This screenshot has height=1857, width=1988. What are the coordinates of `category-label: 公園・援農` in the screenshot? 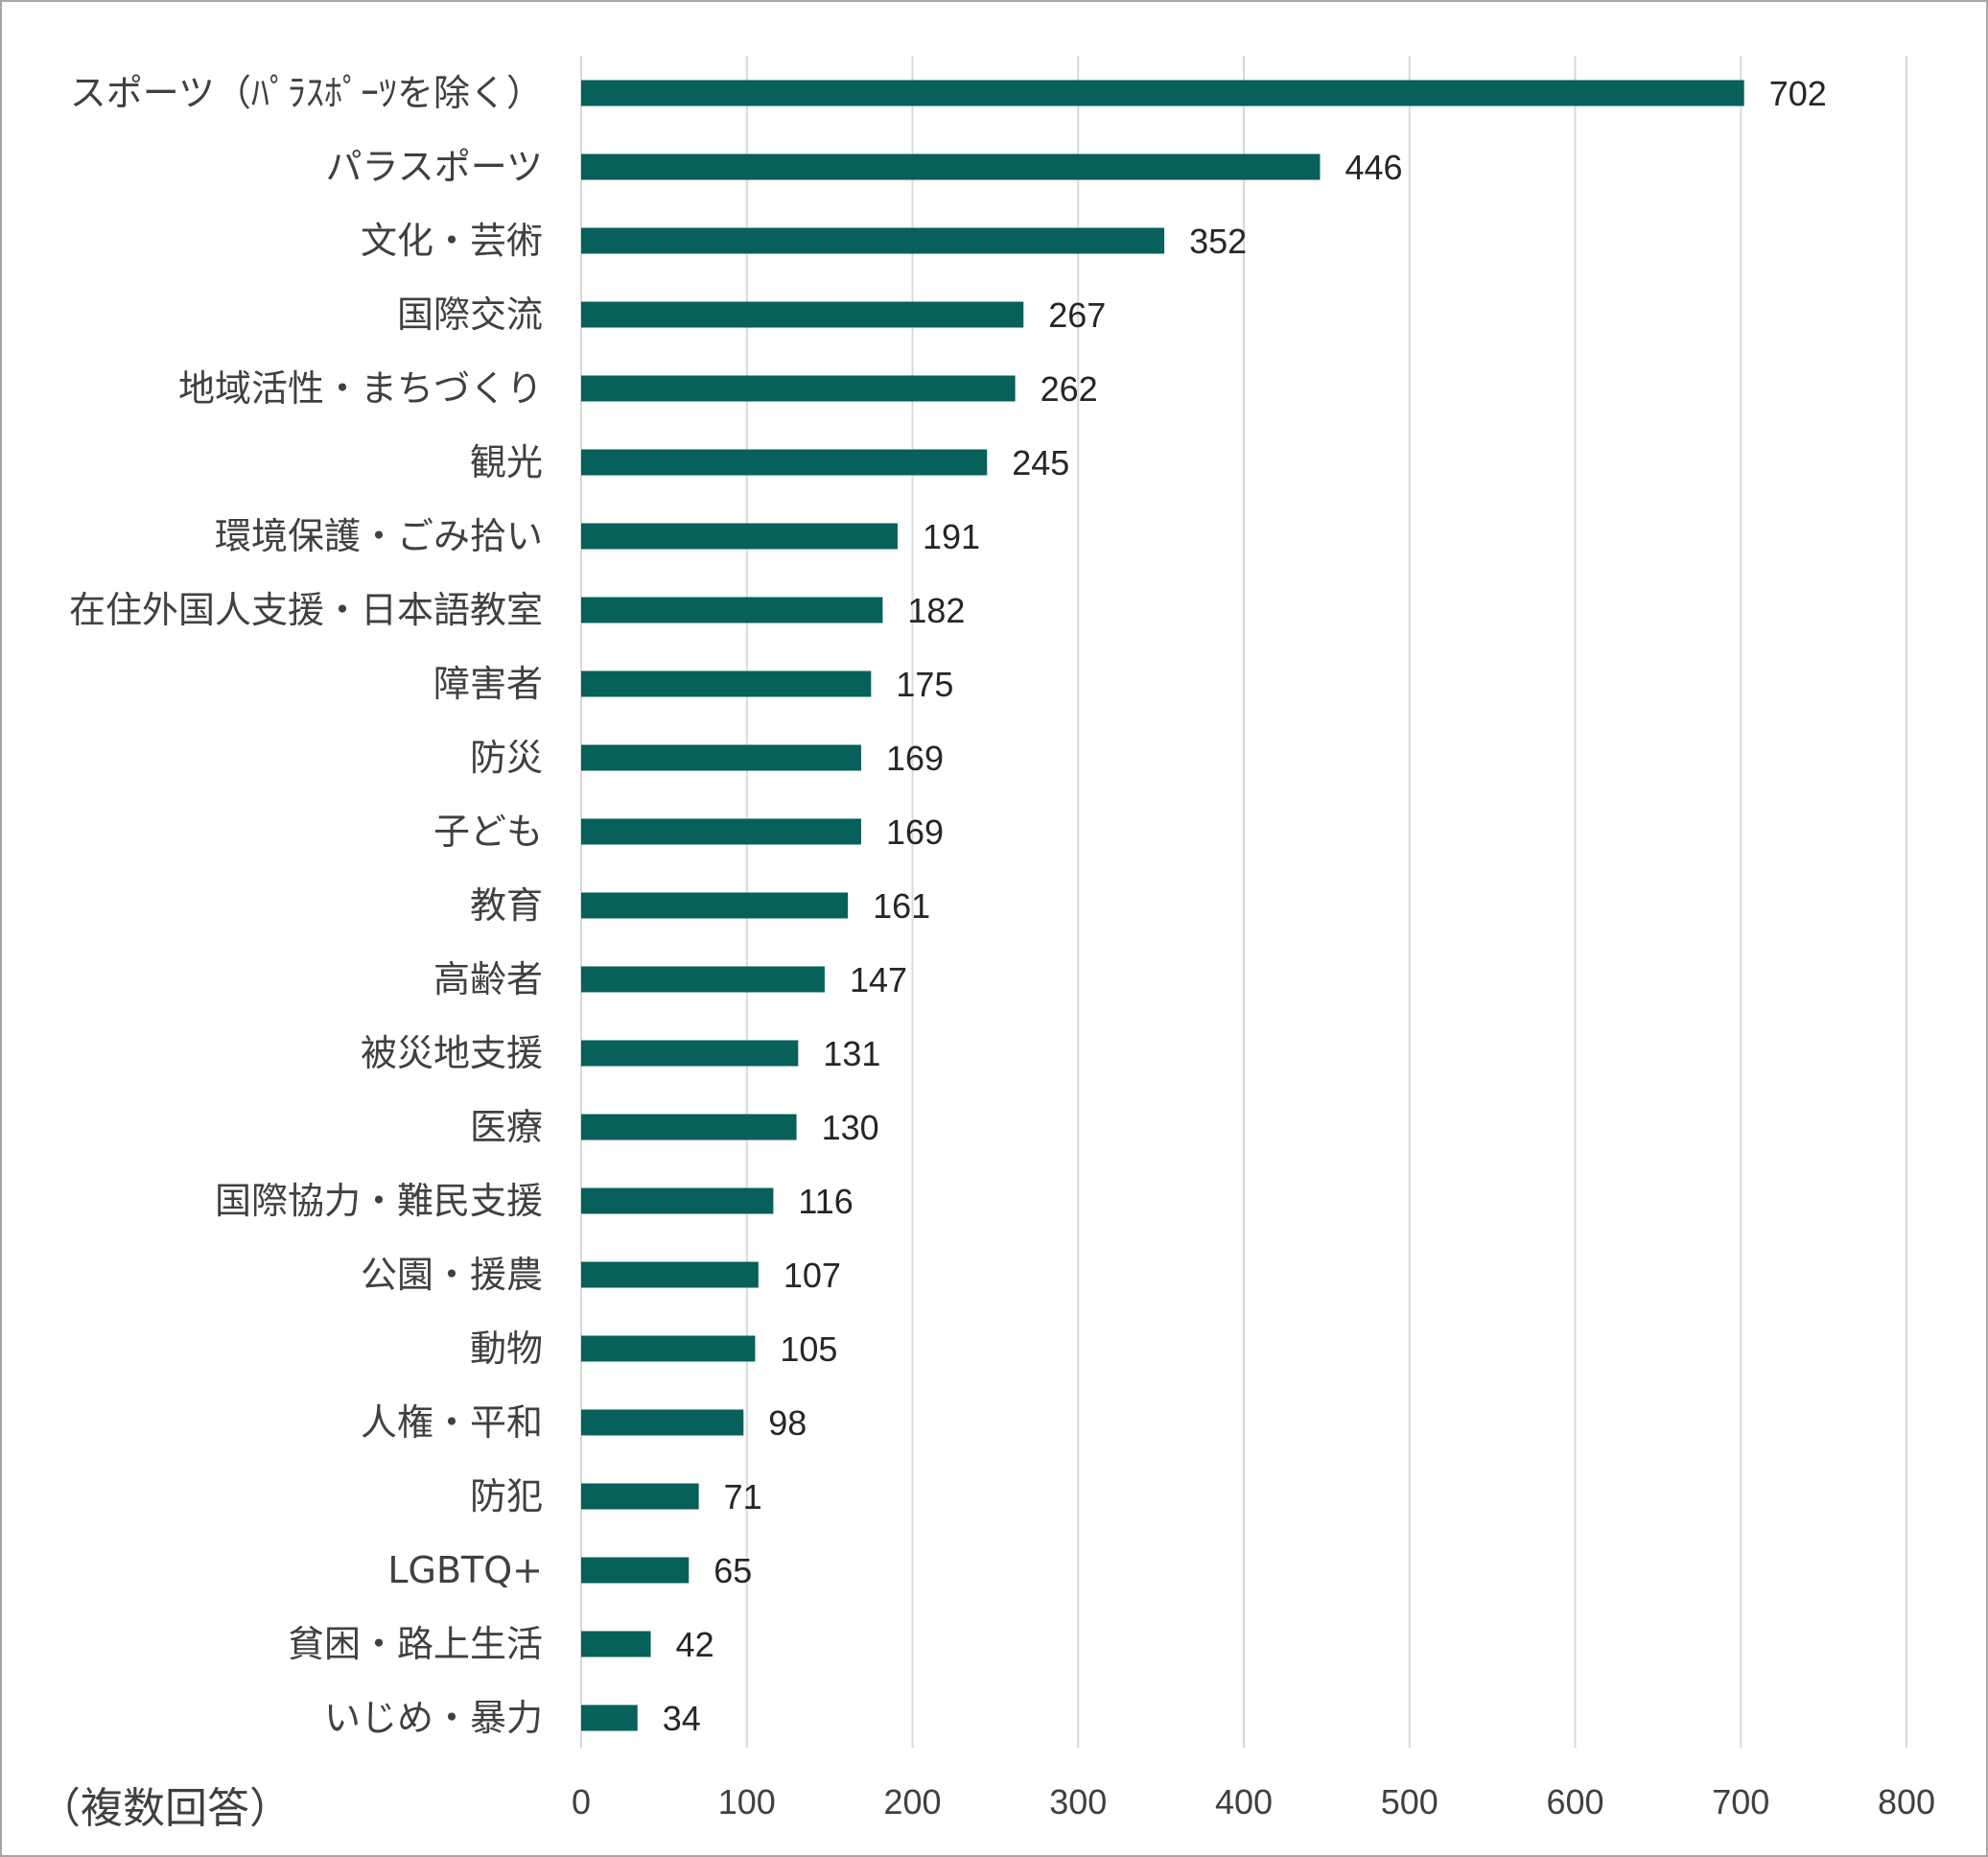 It's located at (452, 1275).